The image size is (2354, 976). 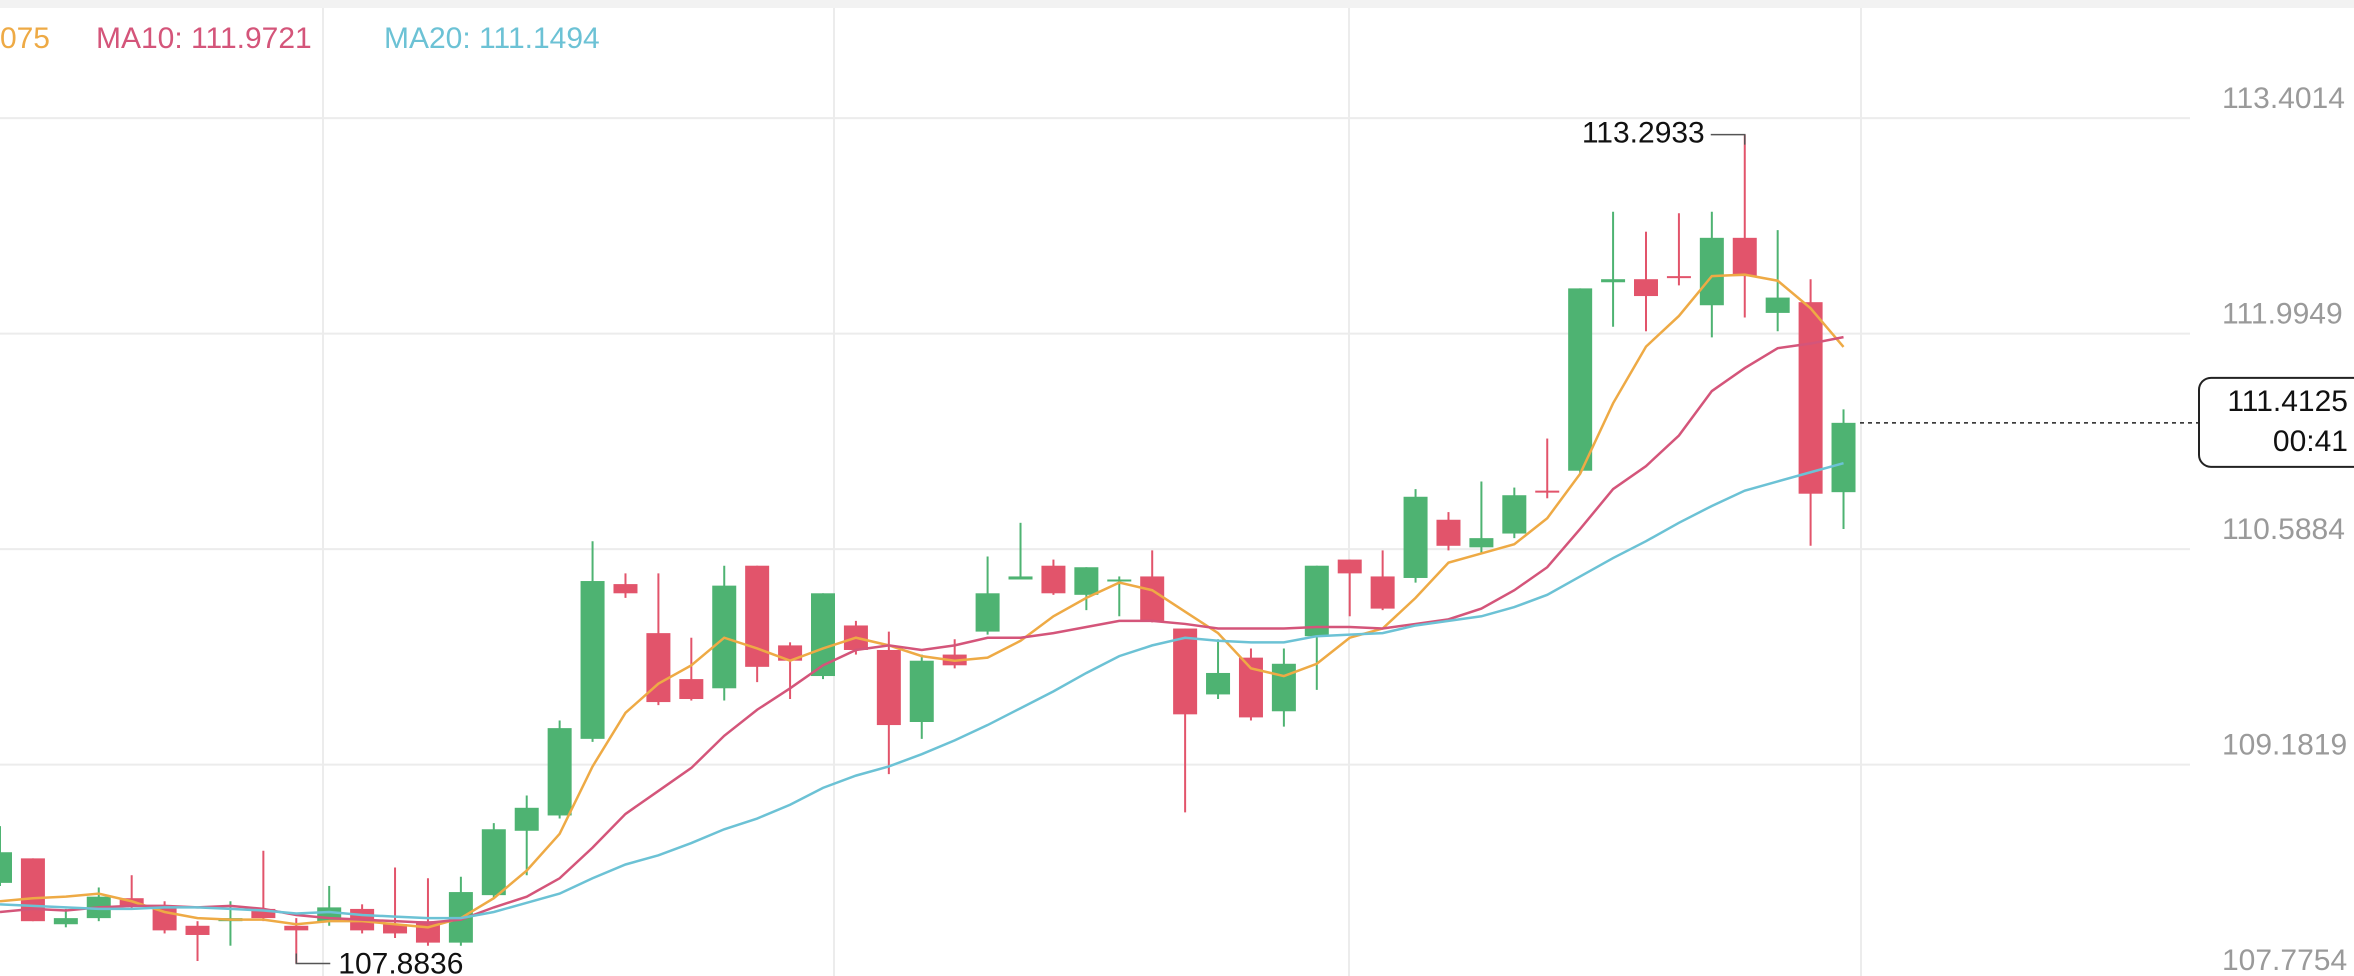 What do you see at coordinates (2276, 422) in the screenshot?
I see `price-box` at bounding box center [2276, 422].